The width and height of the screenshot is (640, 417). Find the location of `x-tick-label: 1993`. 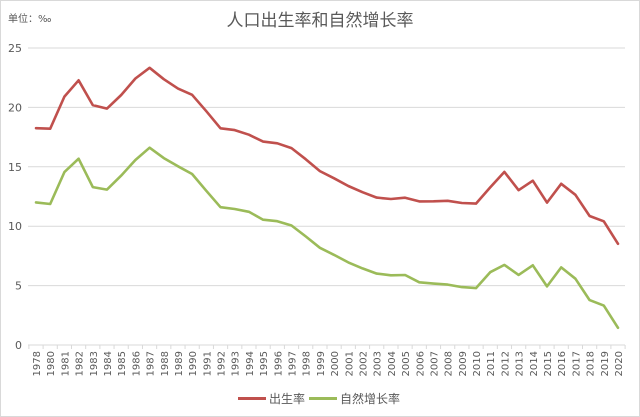

x-tick-label: 1993 is located at coordinates (236, 363).